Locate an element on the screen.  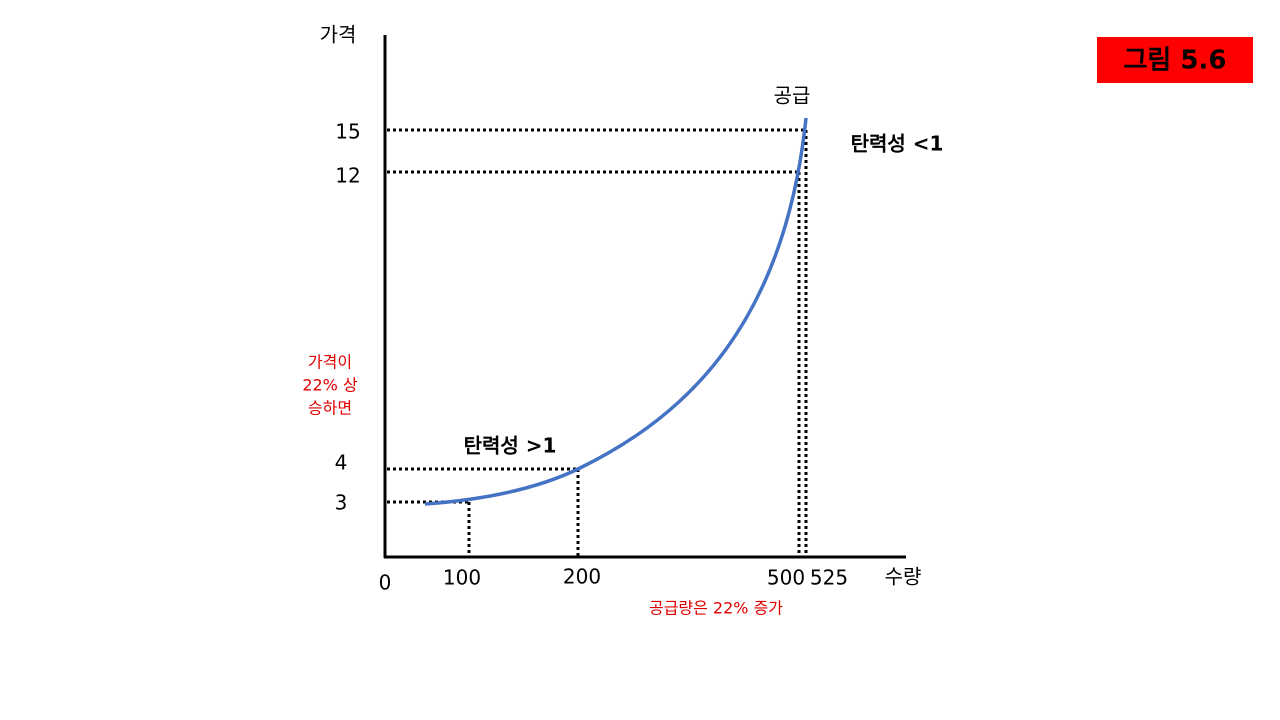
figure-label-box is located at coordinates (1175, 60).